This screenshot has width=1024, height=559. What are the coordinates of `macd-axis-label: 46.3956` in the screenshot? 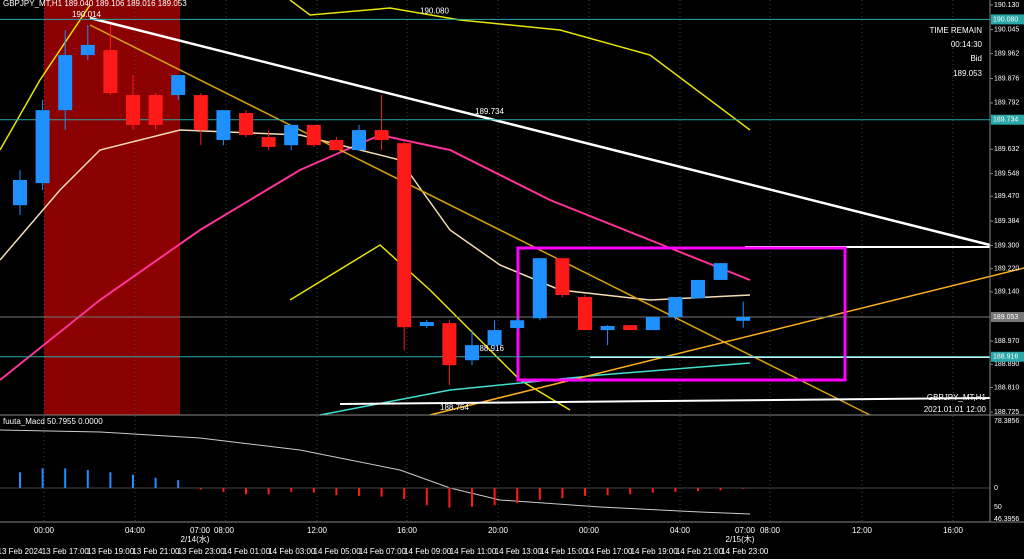 It's located at (1006, 519).